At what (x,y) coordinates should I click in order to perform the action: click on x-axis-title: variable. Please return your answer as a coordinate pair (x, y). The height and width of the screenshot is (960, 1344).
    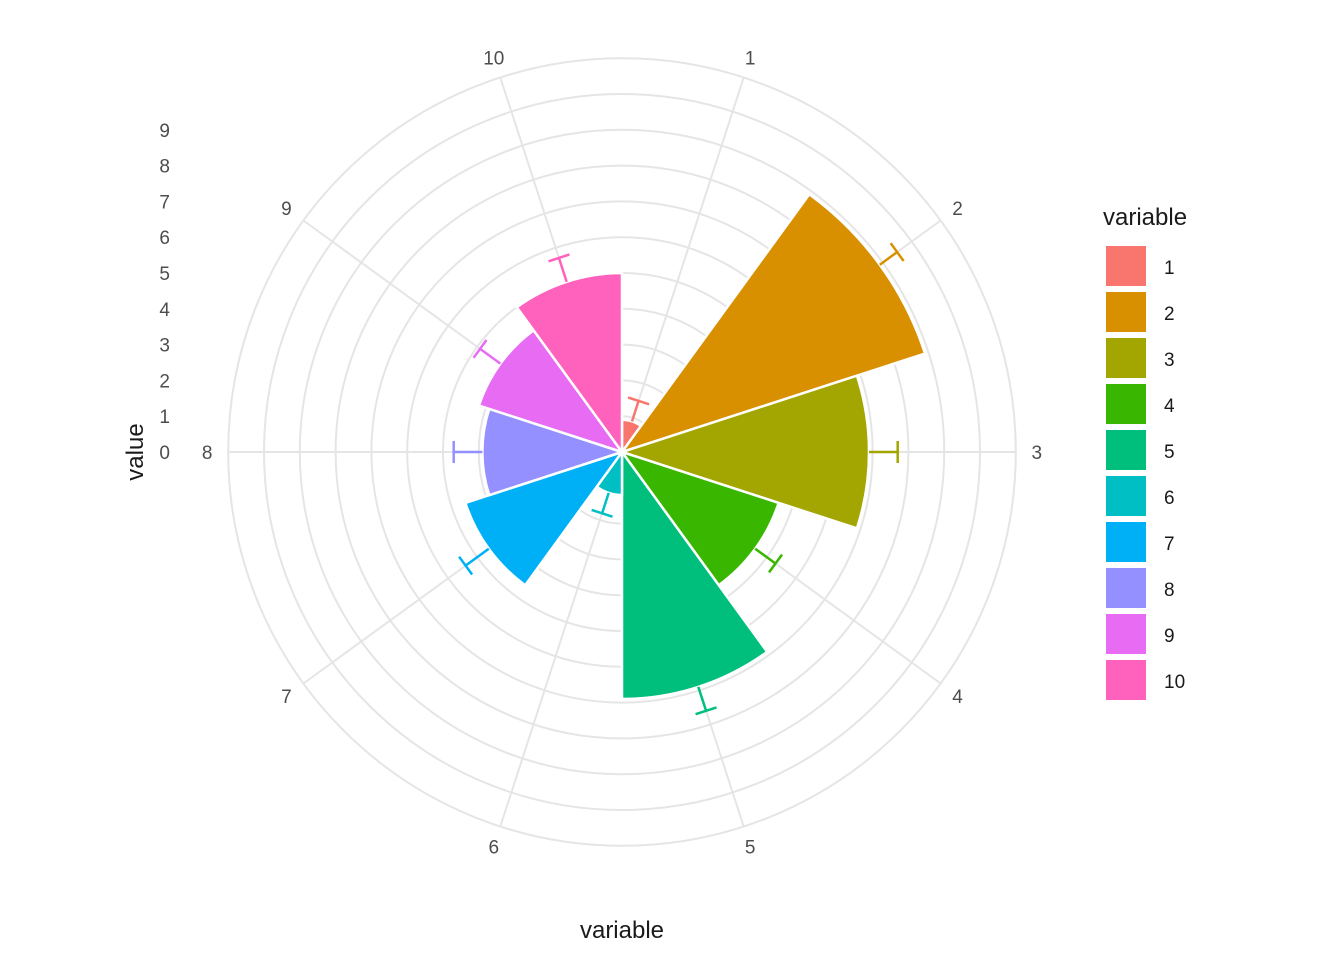
    Looking at the image, I should click on (622, 930).